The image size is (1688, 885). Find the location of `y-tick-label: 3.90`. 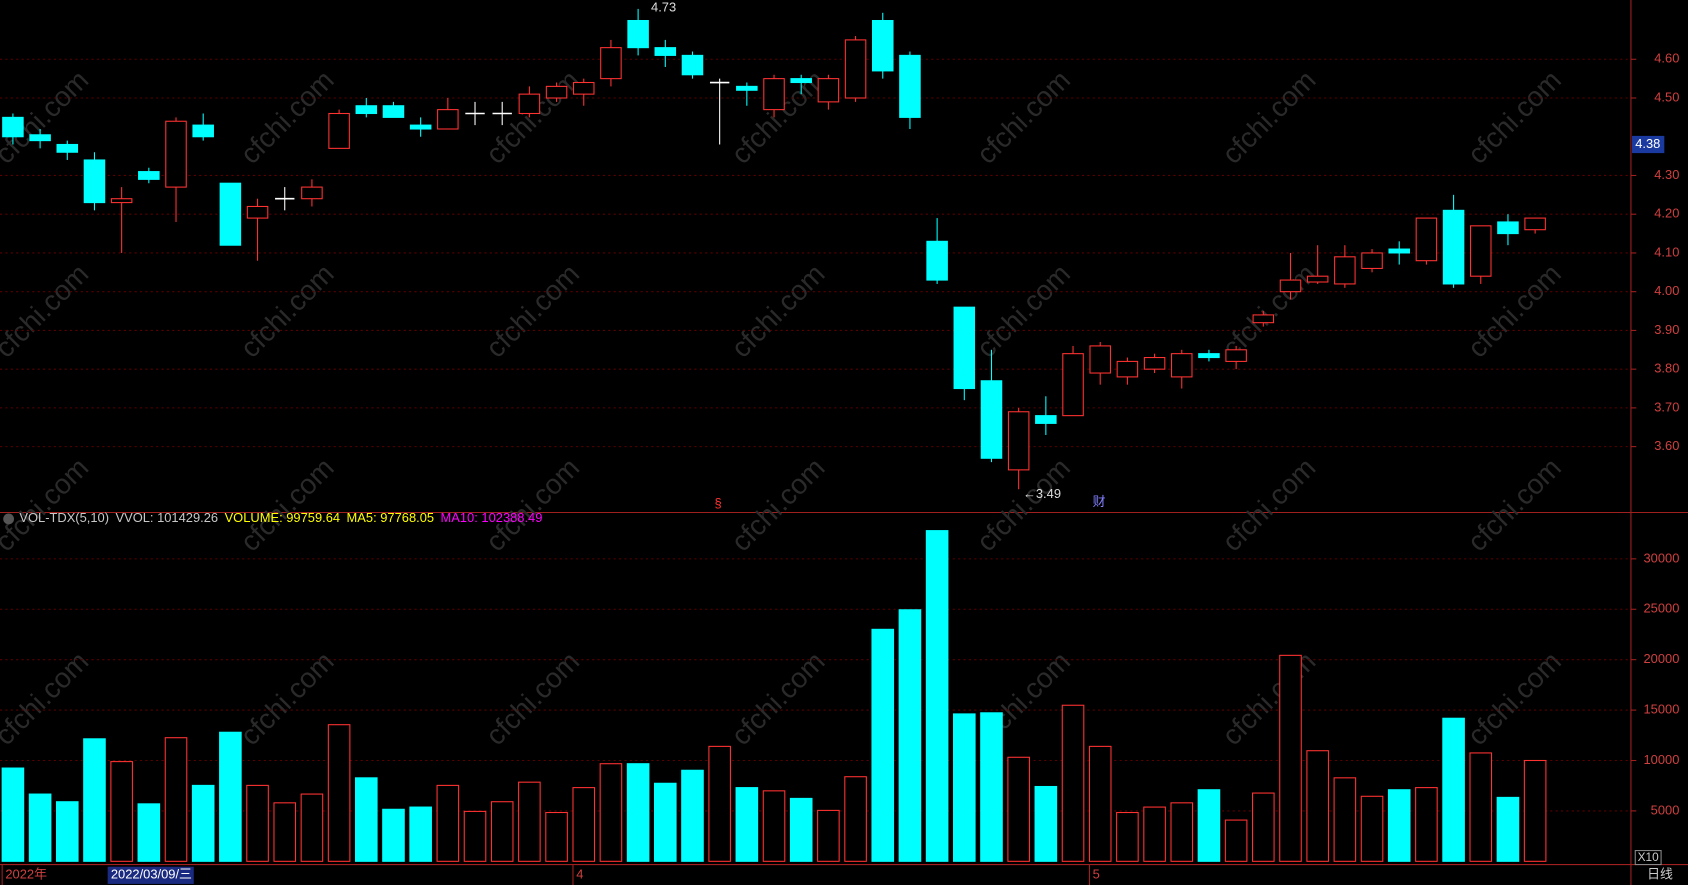

y-tick-label: 3.90 is located at coordinates (1666, 329).